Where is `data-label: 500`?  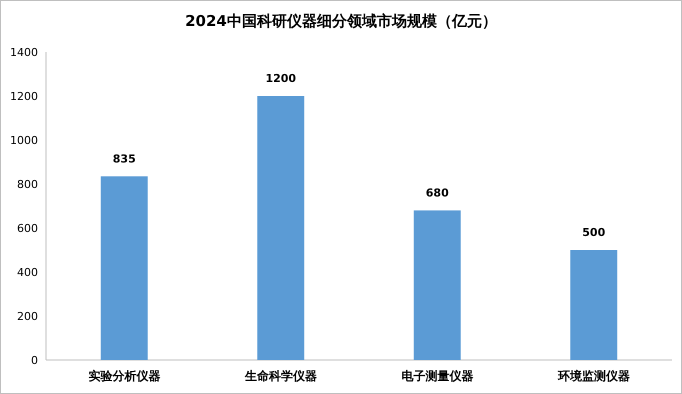
data-label: 500 is located at coordinates (594, 232).